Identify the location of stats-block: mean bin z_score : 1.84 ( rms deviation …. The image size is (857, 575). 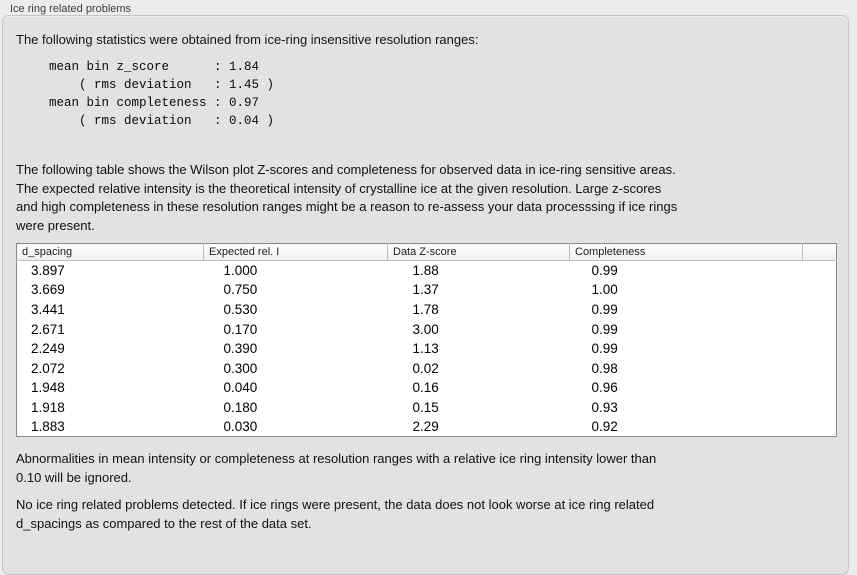
(162, 94).